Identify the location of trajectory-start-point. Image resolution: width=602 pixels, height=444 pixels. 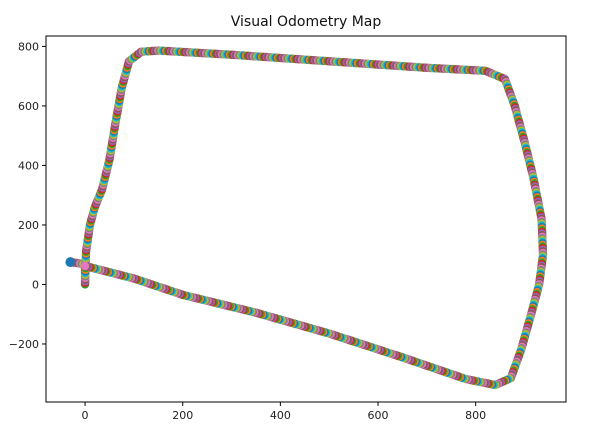
(70, 262).